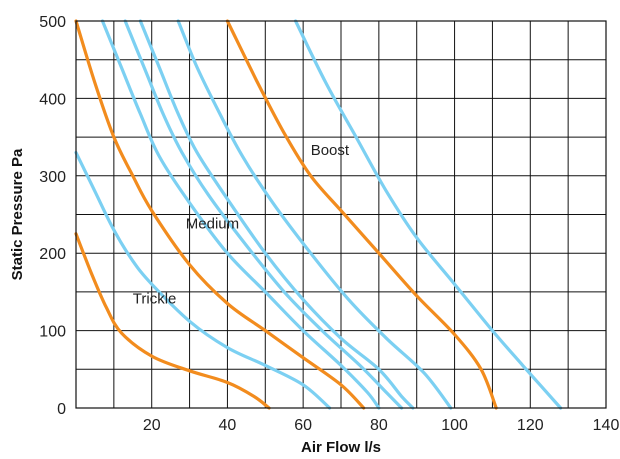  Describe the element at coordinates (530, 425) in the screenshot. I see `x-tick-label: 120` at that location.